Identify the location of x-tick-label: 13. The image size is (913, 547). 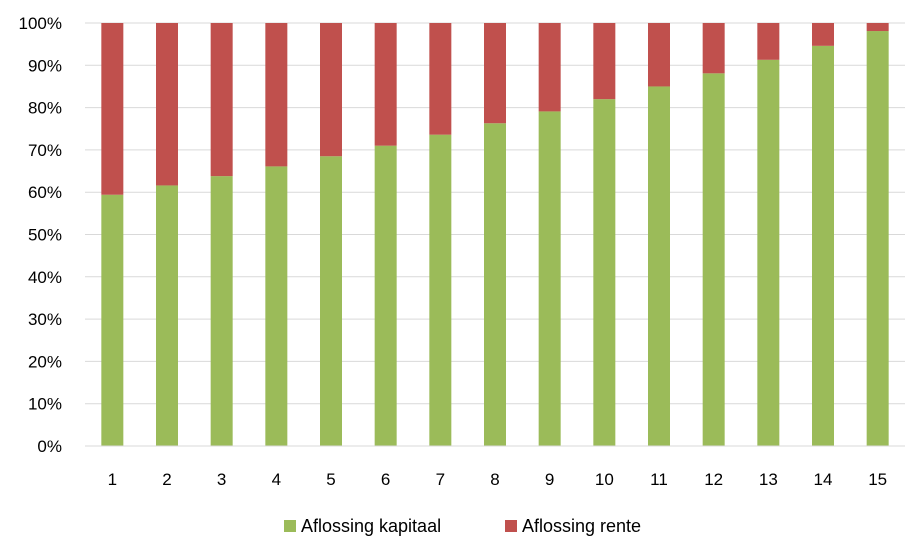
(768, 479).